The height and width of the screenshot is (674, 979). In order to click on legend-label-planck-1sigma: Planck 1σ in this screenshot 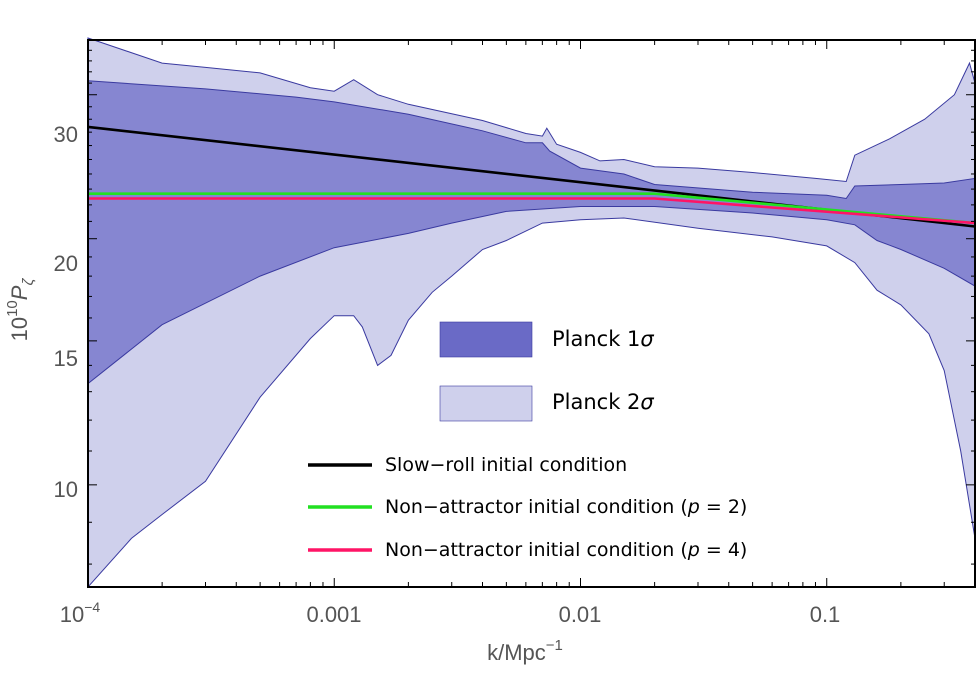, I will do `click(603, 339)`.